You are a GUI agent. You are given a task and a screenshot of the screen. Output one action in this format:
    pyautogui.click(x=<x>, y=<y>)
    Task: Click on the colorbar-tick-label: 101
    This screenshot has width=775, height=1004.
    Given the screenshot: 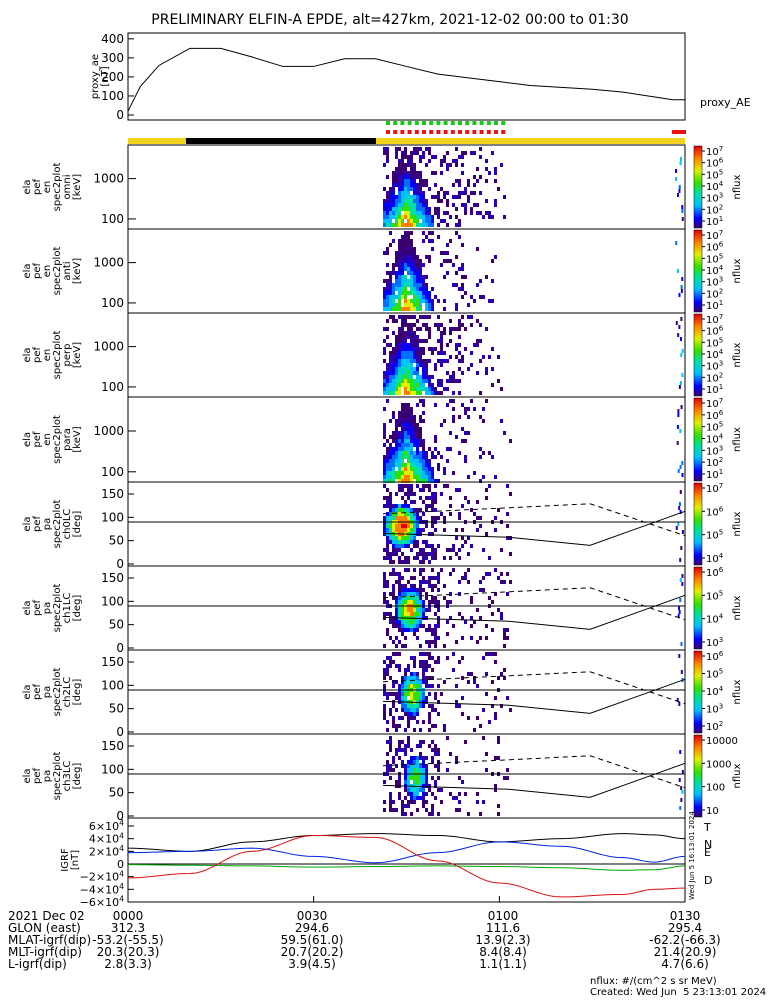 What is the action you would take?
    pyautogui.click(x=714, y=221)
    